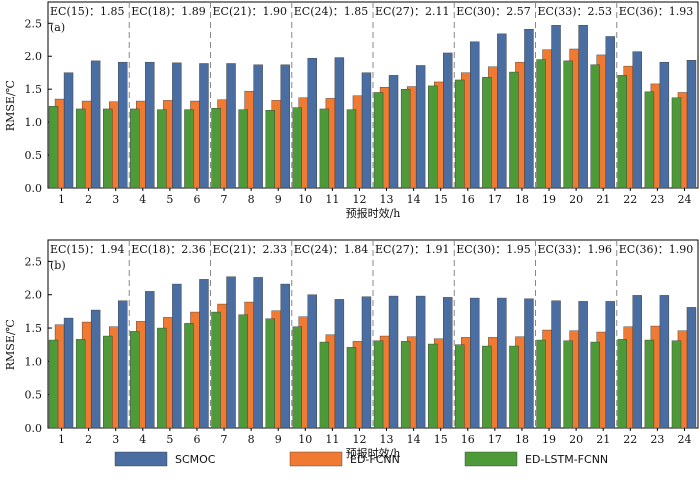 This screenshot has height=494, width=700. Describe the element at coordinates (332, 199) in the screenshot. I see `x-tick-label: 11` at that location.